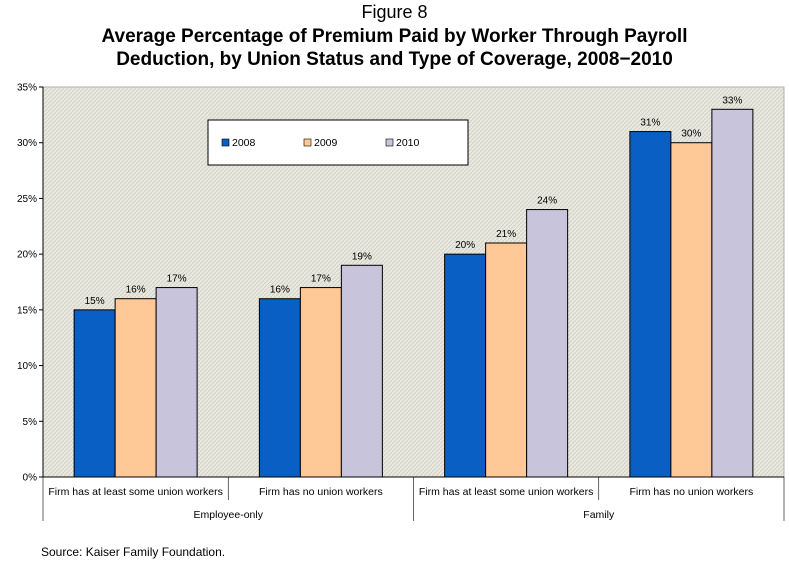  What do you see at coordinates (229, 515) in the screenshot?
I see `x-group-label: Employee-only` at bounding box center [229, 515].